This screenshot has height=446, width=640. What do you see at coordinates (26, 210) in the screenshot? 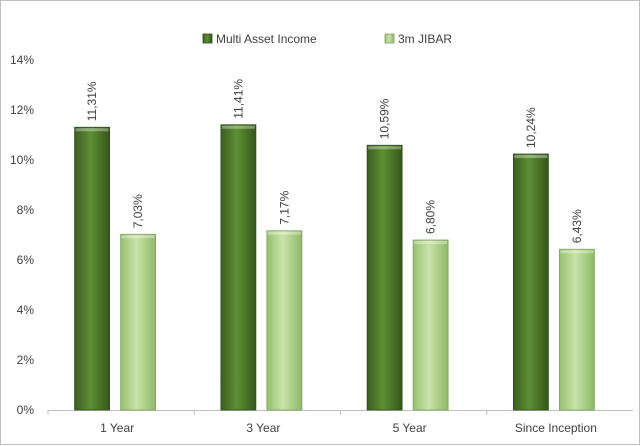
I see `y-tick-label: 8%` at bounding box center [26, 210].